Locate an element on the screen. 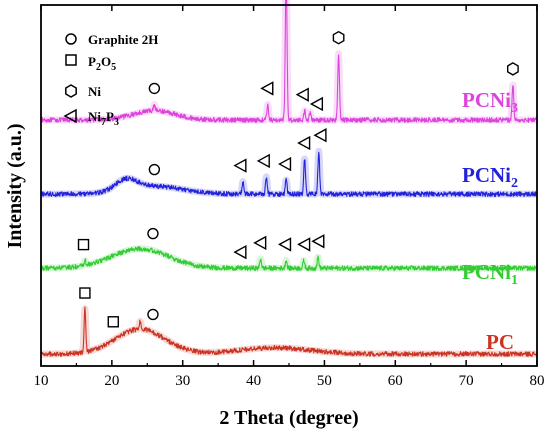  legend-circle-icon is located at coordinates (71, 39).